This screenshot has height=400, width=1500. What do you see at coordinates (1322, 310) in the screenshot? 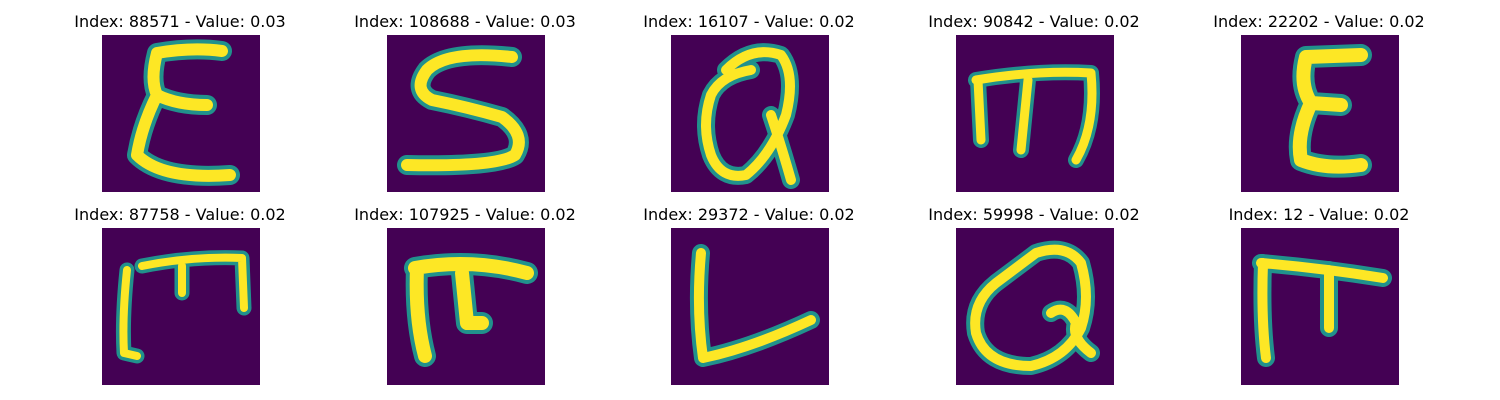
I see `handwritten-t-glyph` at bounding box center [1322, 310].